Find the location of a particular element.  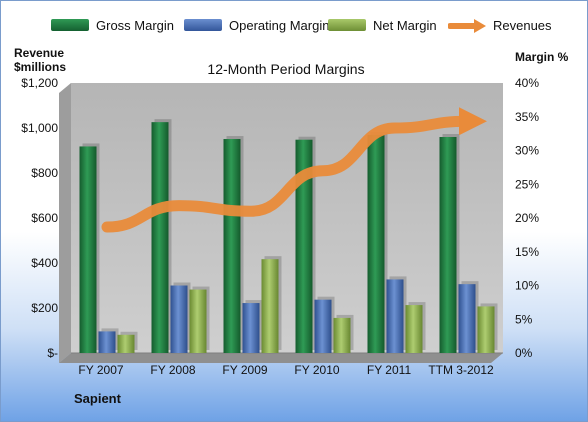

legend-label-operating-margin: Operating Margin is located at coordinates (279, 25).